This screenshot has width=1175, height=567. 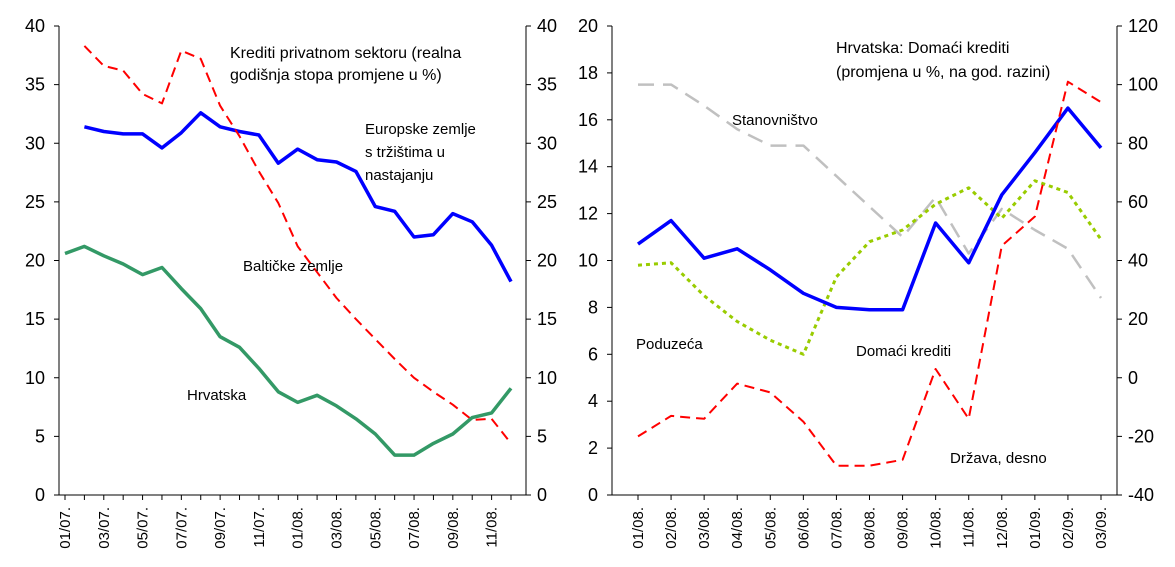 What do you see at coordinates (593, 448) in the screenshot?
I see `y-tick-label-left: 2` at bounding box center [593, 448].